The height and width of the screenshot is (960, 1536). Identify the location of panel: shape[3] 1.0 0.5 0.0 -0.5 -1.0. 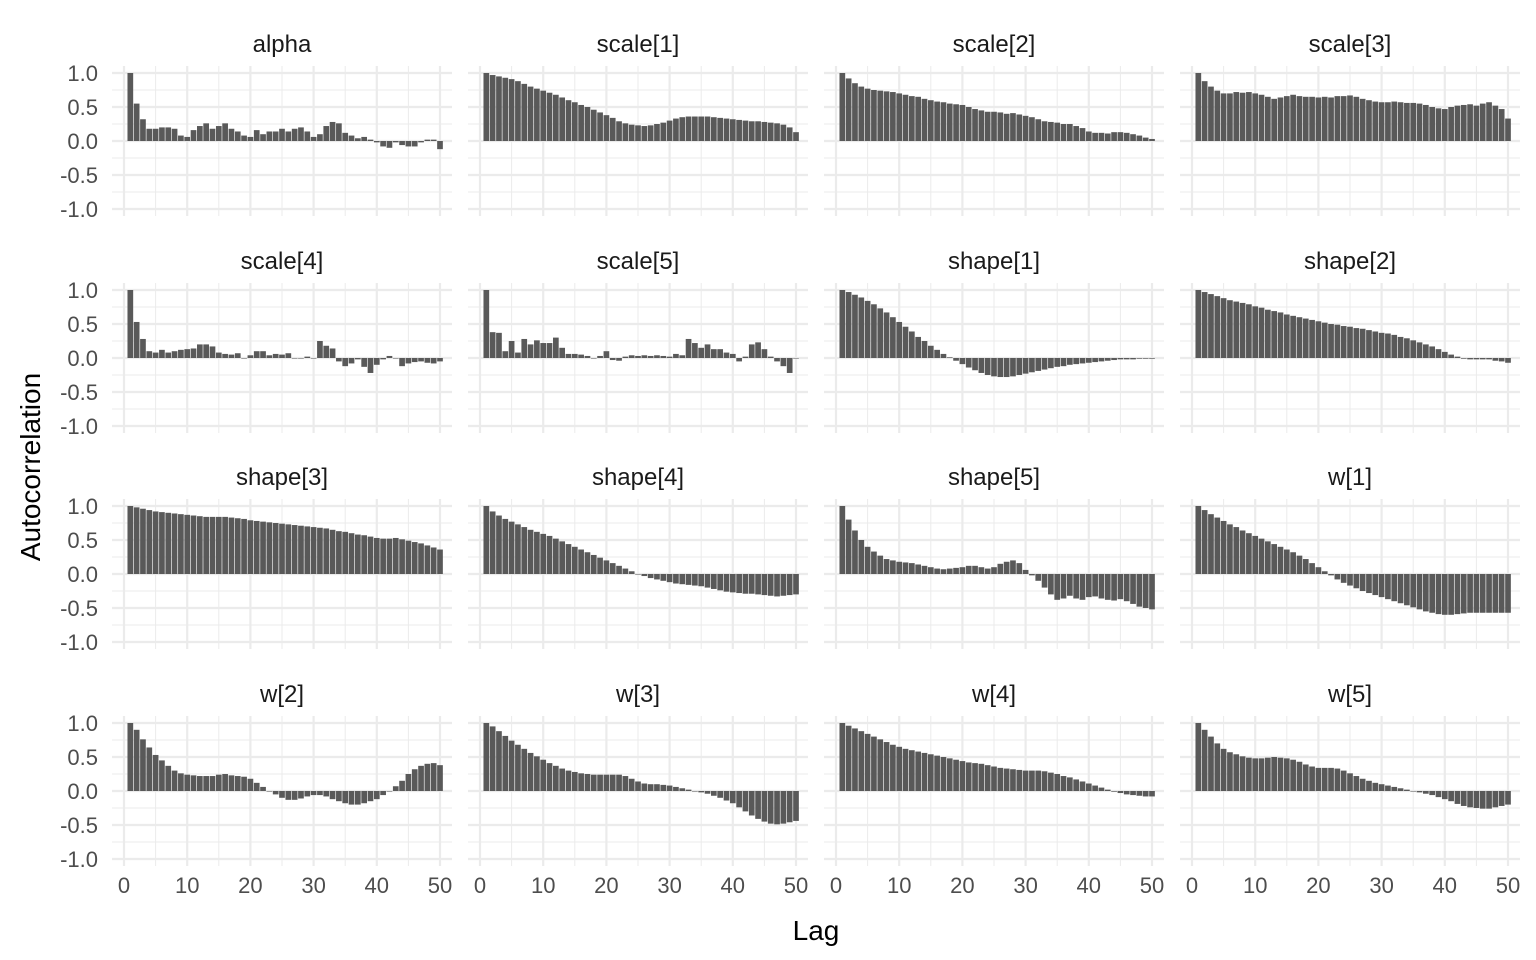
(256, 559).